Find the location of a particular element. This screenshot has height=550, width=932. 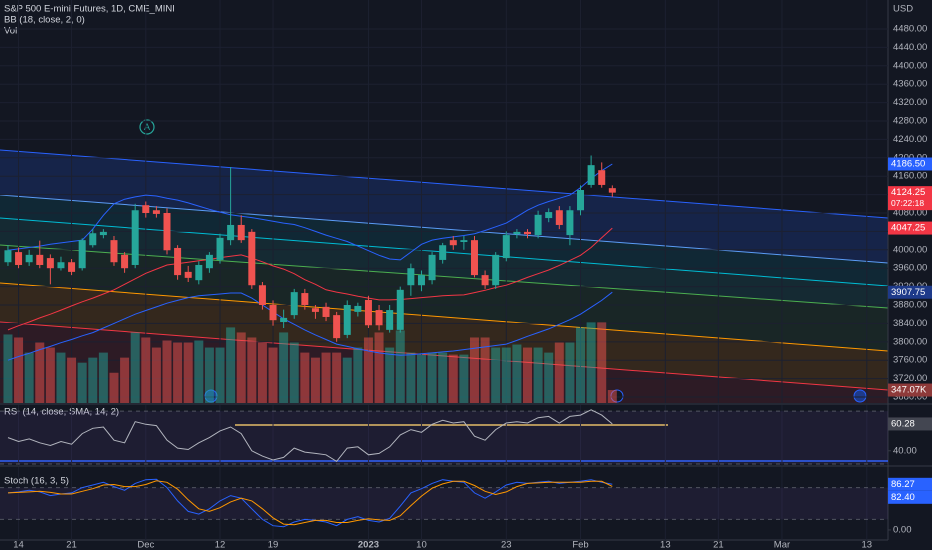

marker-badge is located at coordinates (147, 127).